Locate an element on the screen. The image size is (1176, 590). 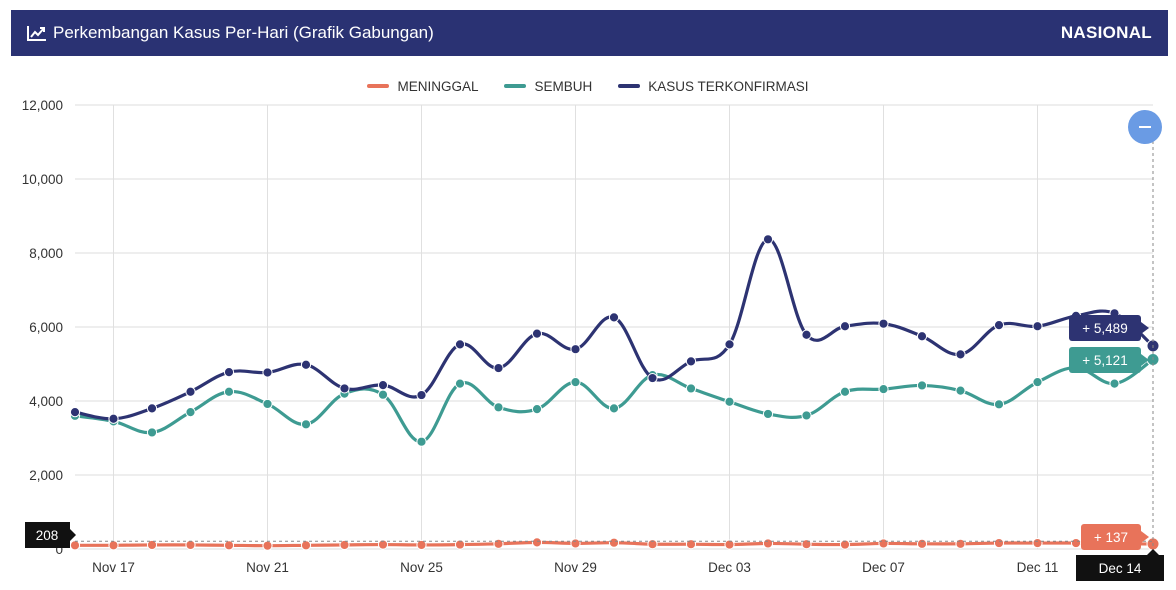
legend-item: SEMBUH is located at coordinates (548, 86).